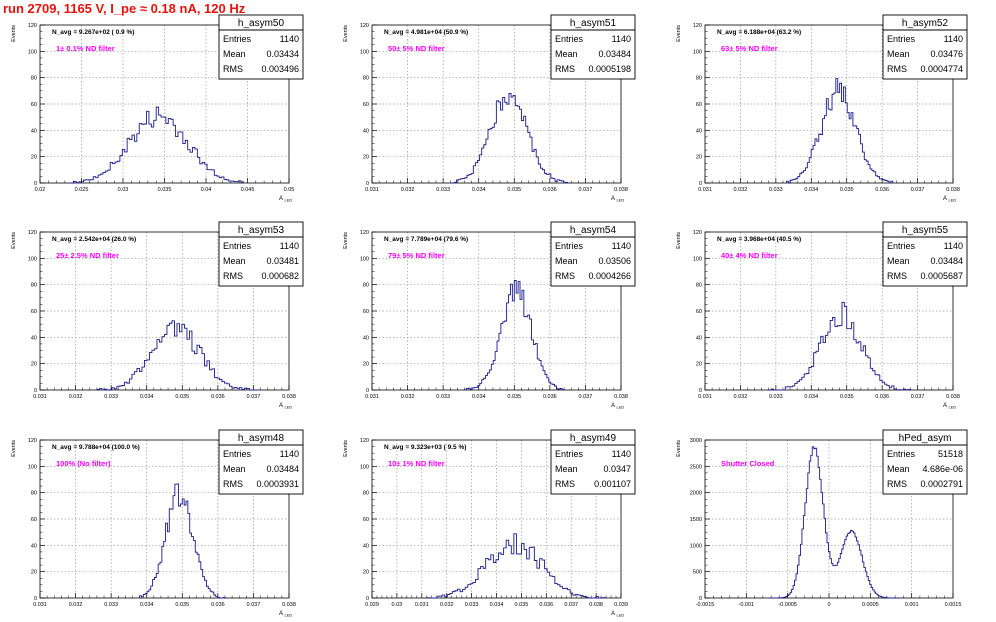  I want to click on navg-text: N_avg = 9.267e+02 ( 0.9 %), so click(93, 32).